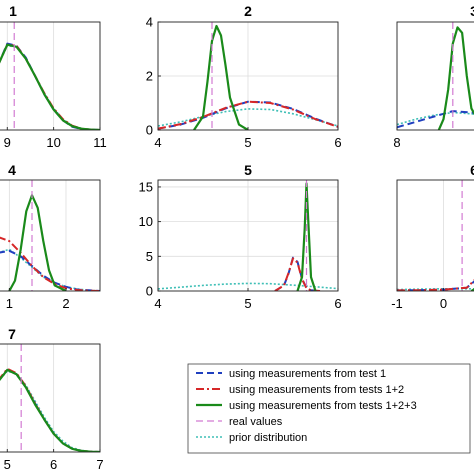  I want to click on subplot-1: 9 10 111, so click(53, 76).